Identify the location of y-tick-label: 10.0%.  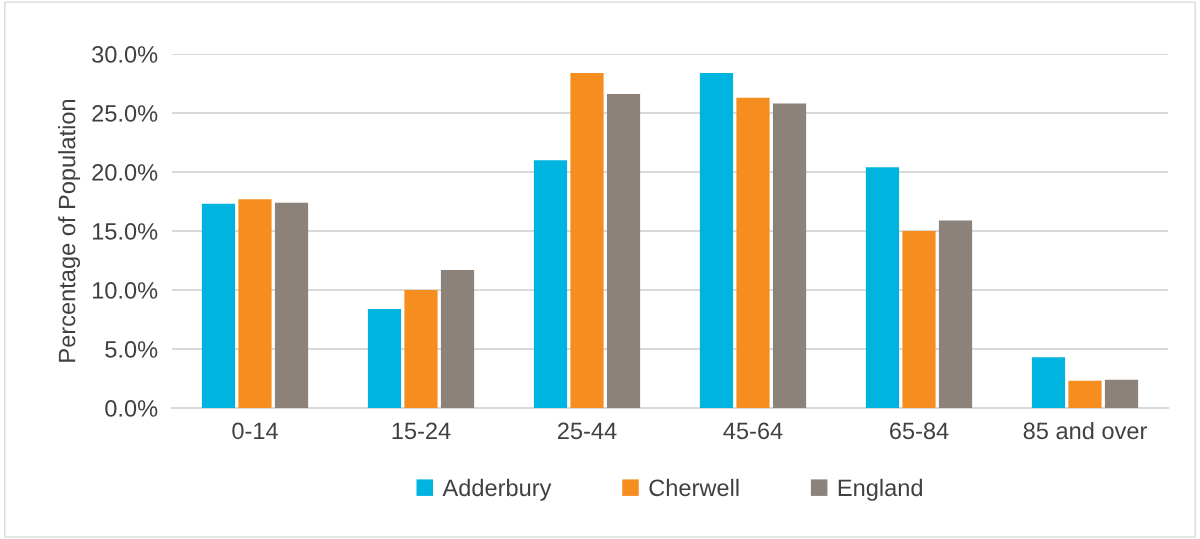
(125, 290).